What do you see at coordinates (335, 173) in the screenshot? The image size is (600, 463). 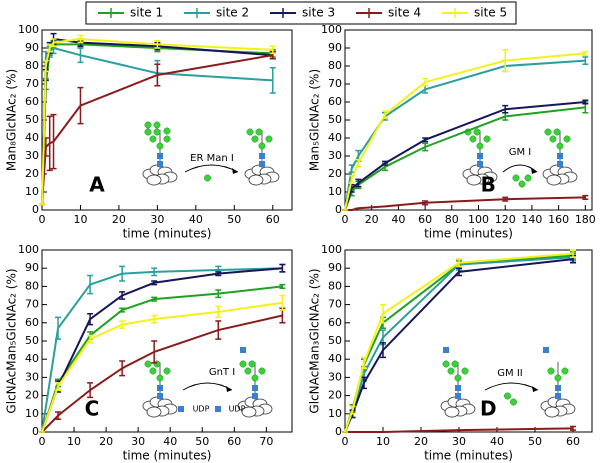 I see `y-tick-label: 20` at bounding box center [335, 173].